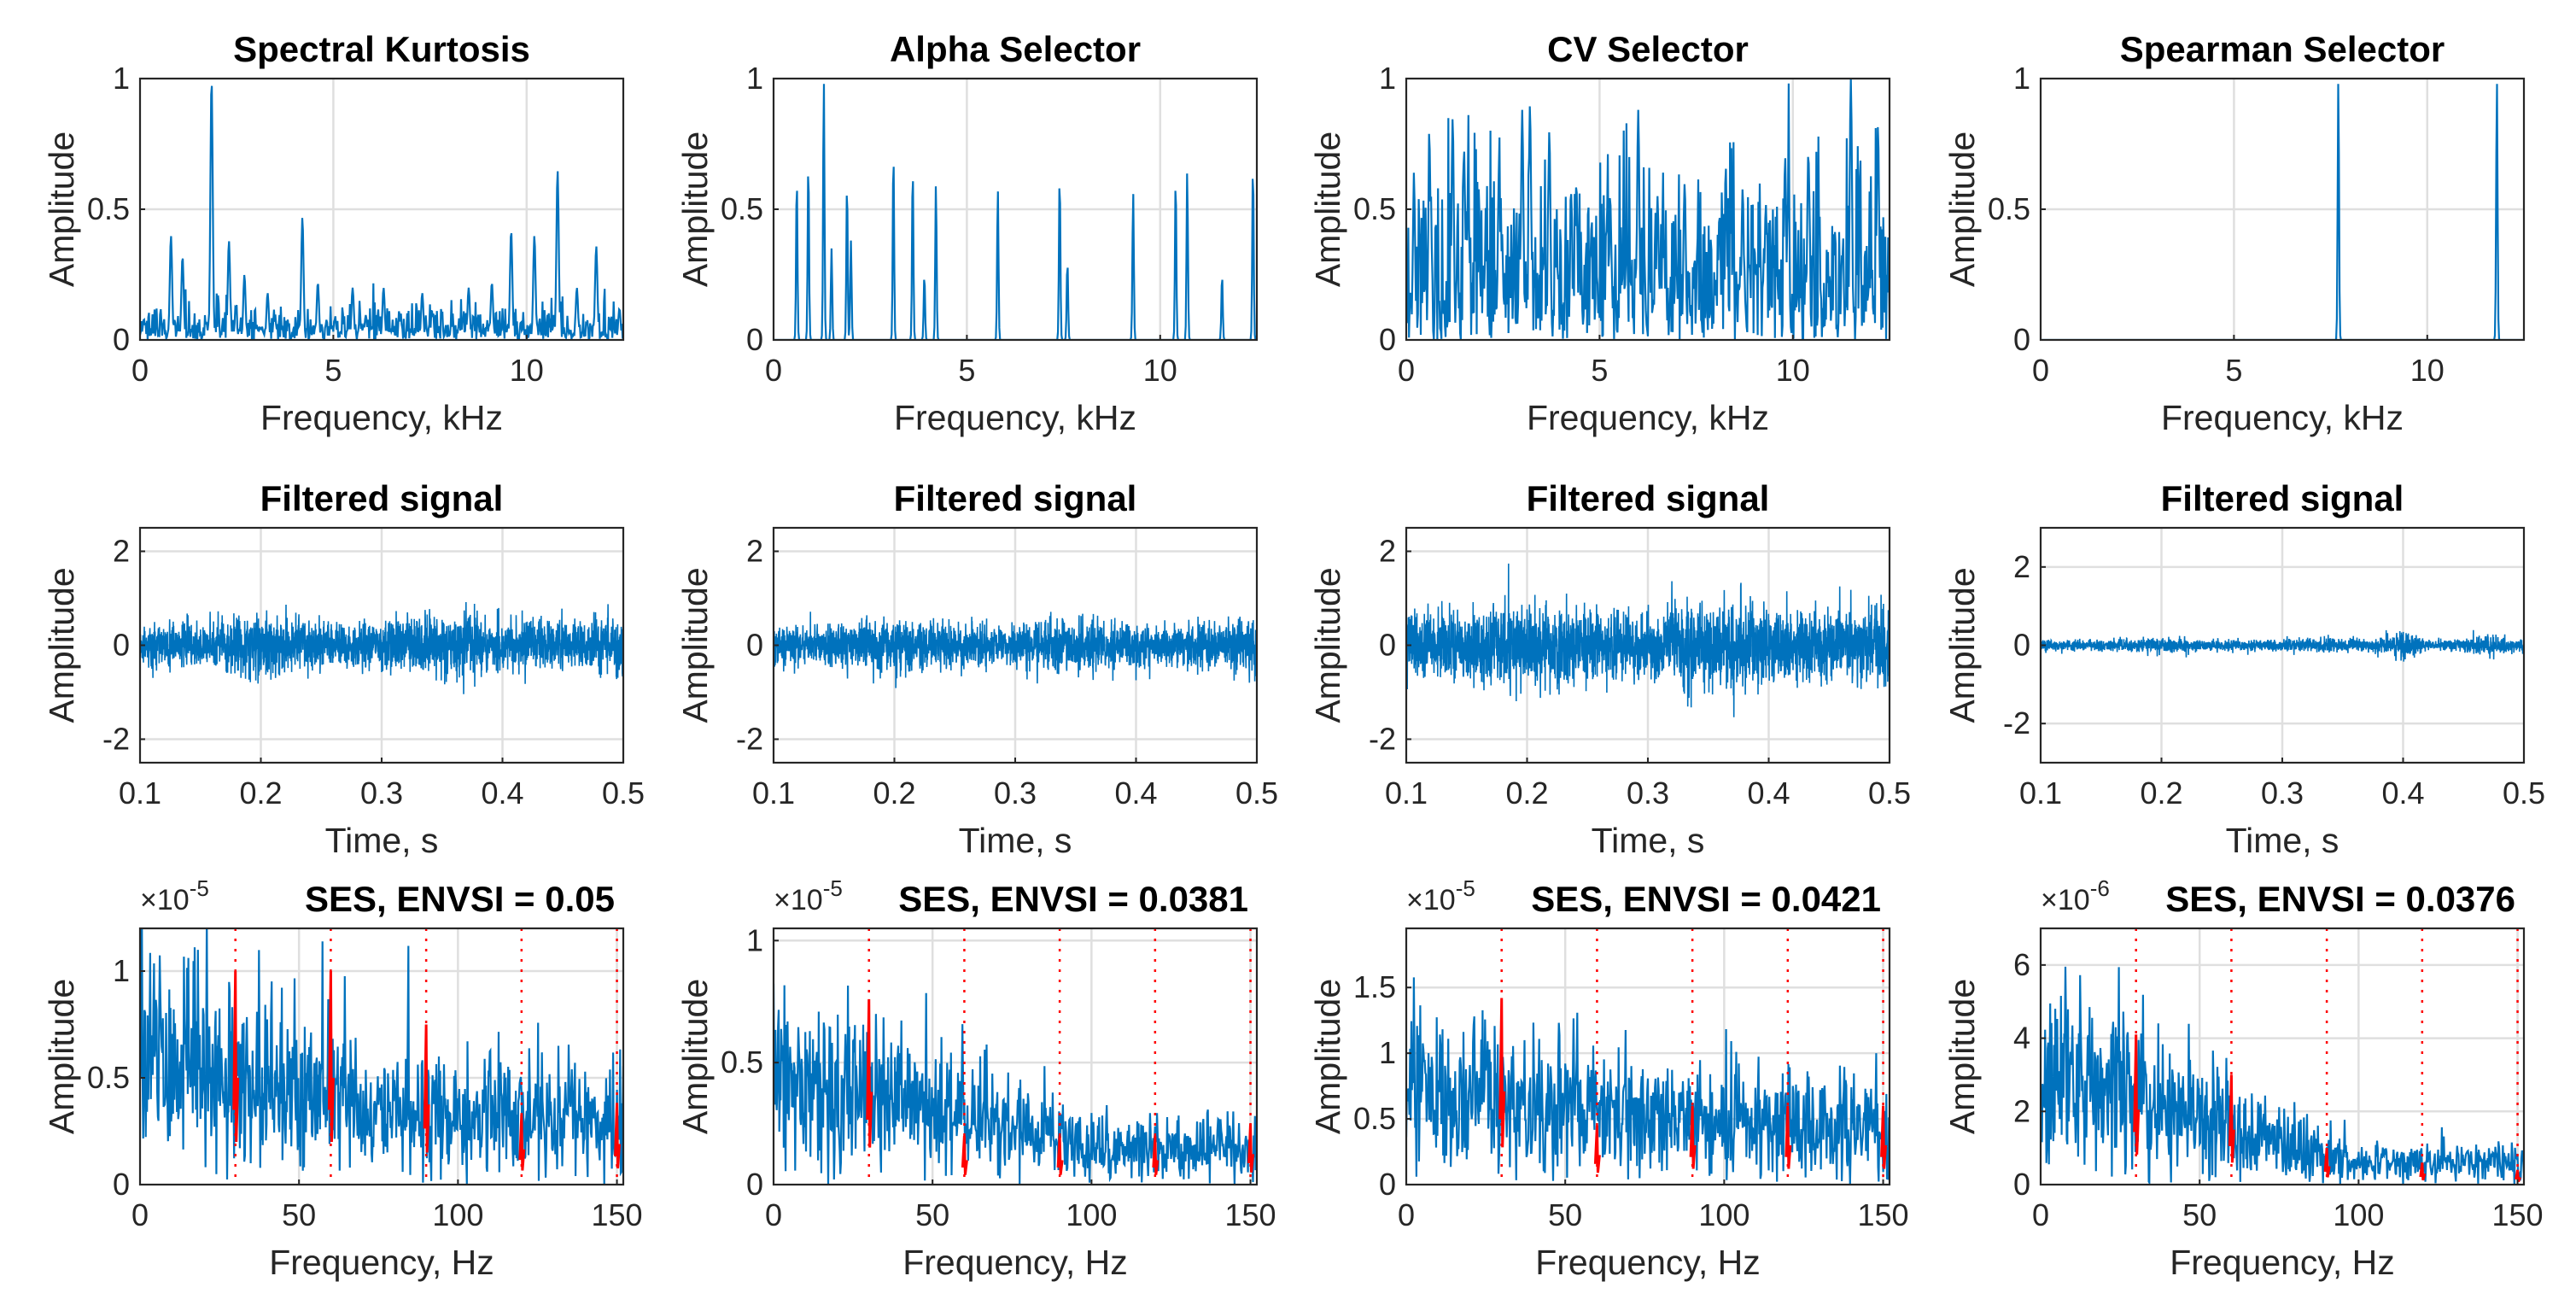 This screenshot has height=1311, width=2576. What do you see at coordinates (2100, 888) in the screenshot?
I see `exponent-power: -6` at bounding box center [2100, 888].